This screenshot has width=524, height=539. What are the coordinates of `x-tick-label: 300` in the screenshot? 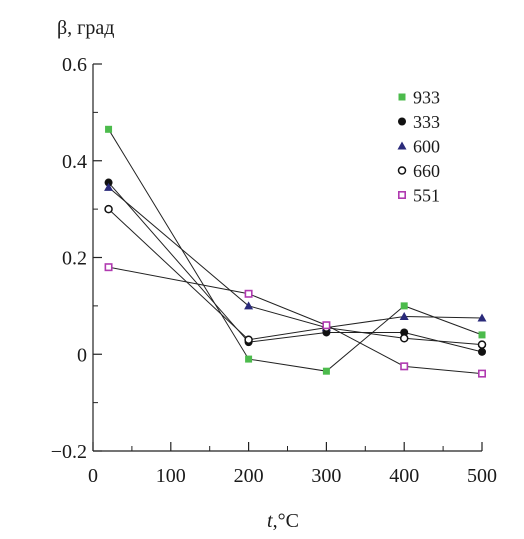 It's located at (326, 476).